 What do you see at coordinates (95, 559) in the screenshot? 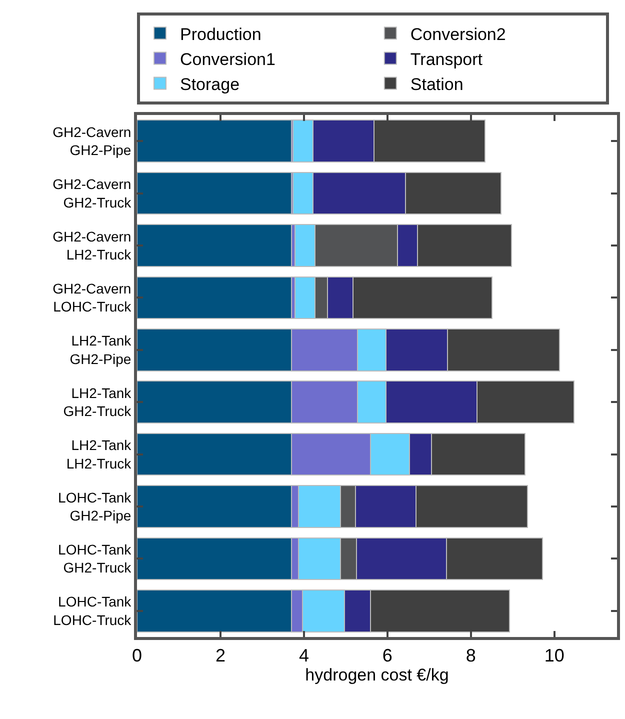
I see `y-tick-label: LOHC-Tank GH2-Truck` at bounding box center [95, 559].